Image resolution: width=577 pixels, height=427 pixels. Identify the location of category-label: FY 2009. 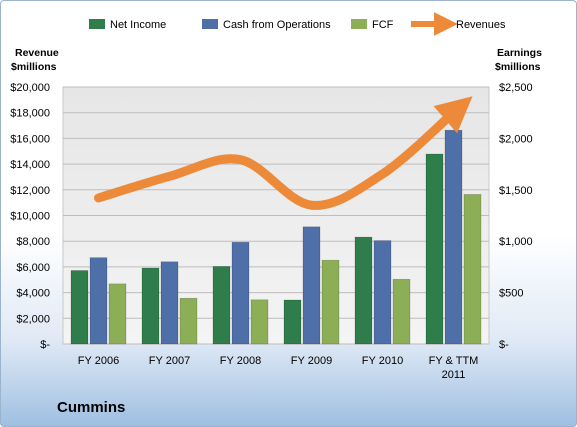
(311, 361).